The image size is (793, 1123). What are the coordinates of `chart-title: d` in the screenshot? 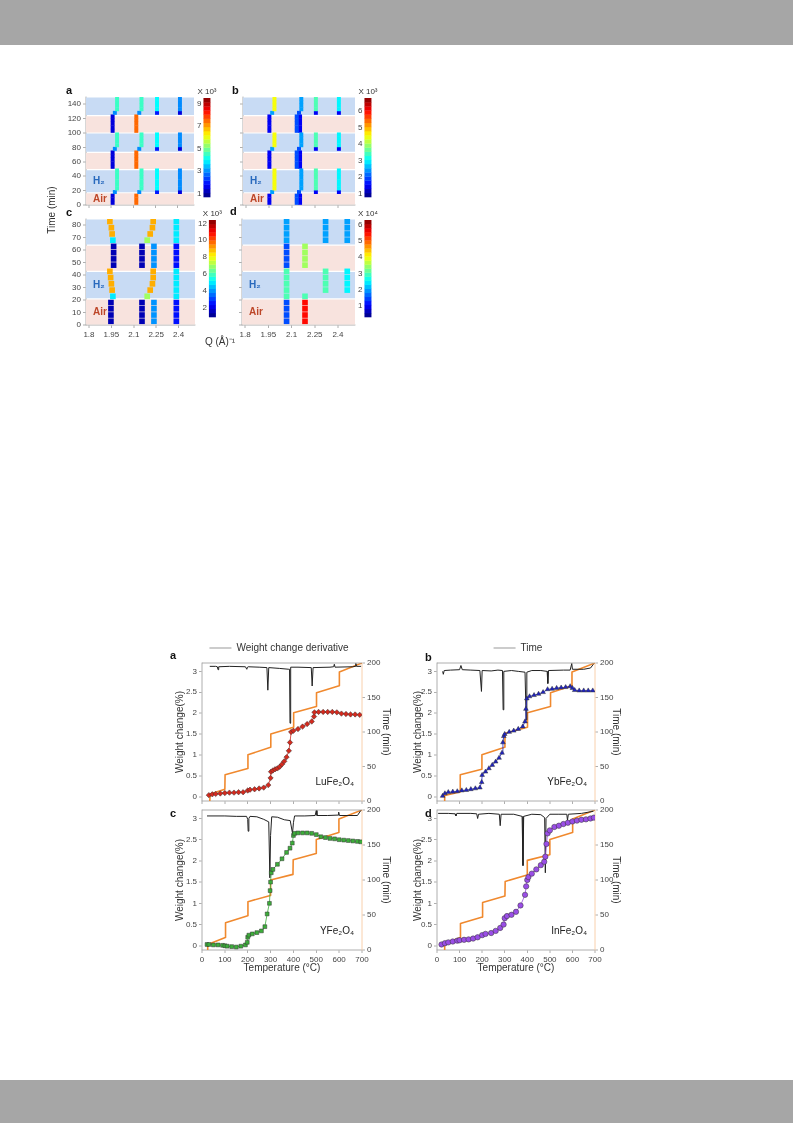 It's located at (233, 210).